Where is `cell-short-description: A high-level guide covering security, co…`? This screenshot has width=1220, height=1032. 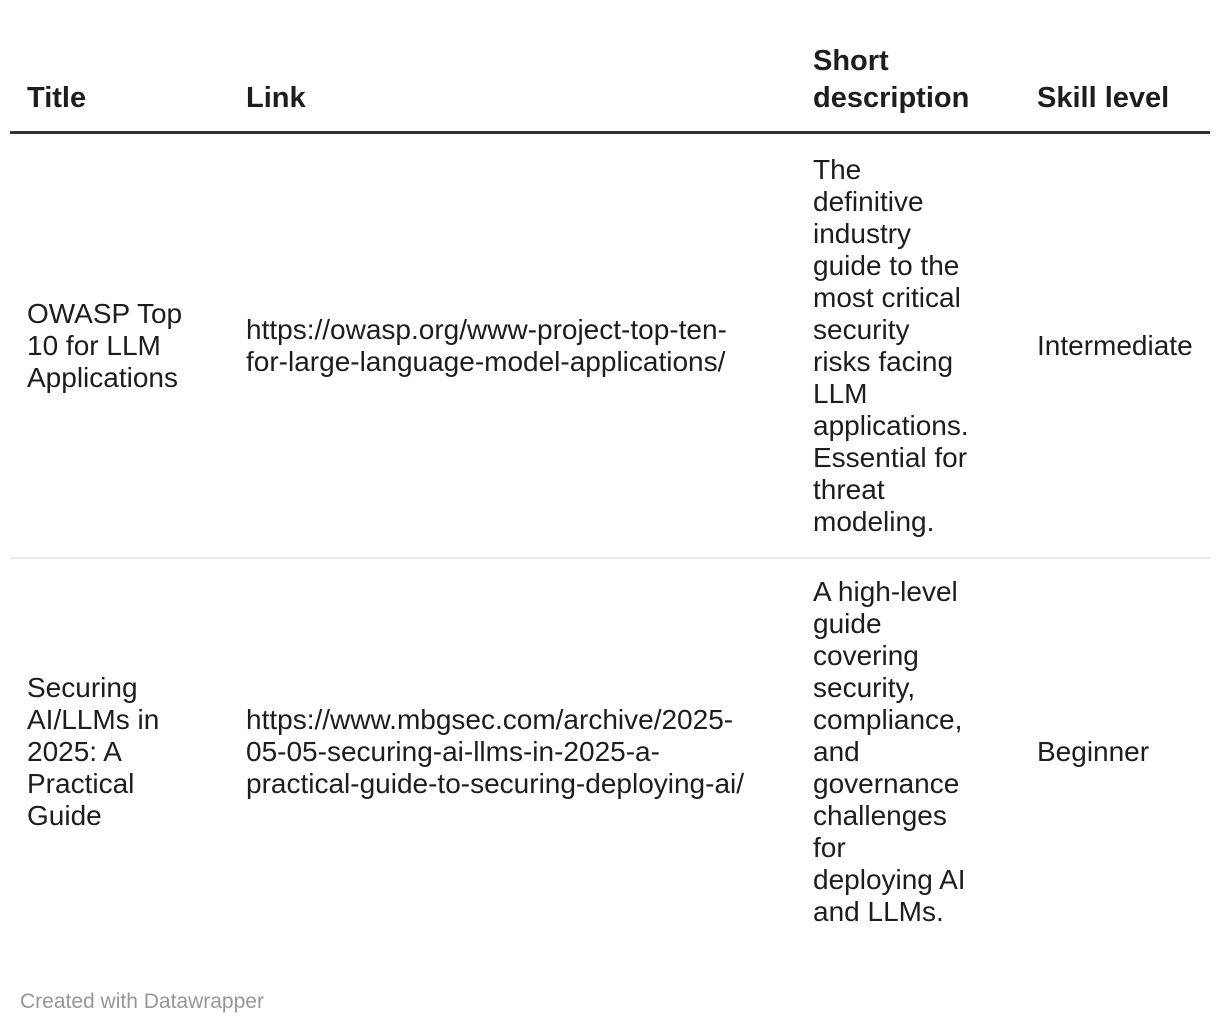
cell-short-description: A high-level guide covering security, co… is located at coordinates (889, 751).